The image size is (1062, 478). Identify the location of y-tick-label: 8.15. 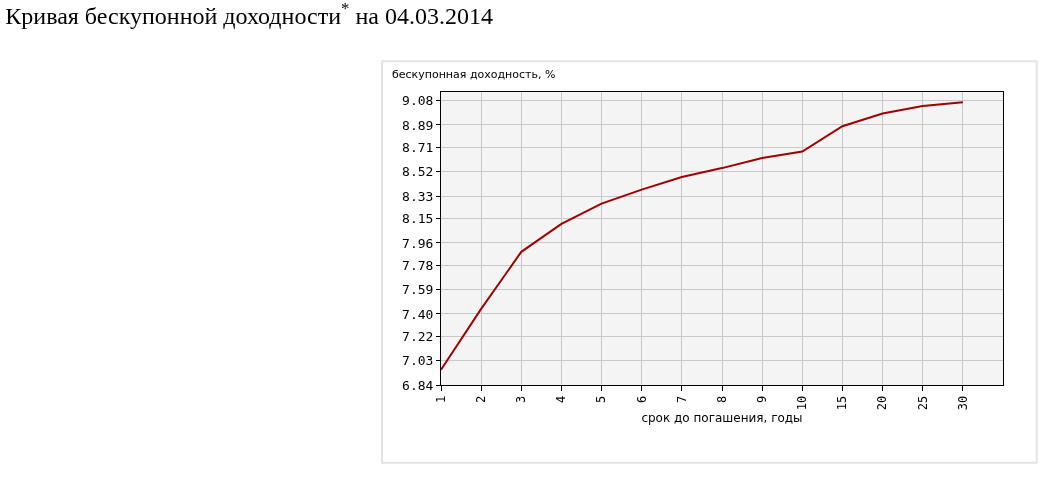
(418, 219).